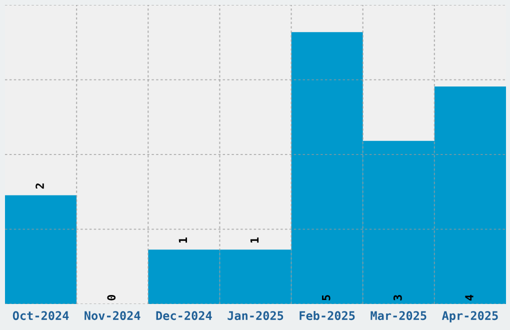 This screenshot has height=330, width=510. What do you see at coordinates (397, 297) in the screenshot?
I see `data-label: 3` at bounding box center [397, 297].